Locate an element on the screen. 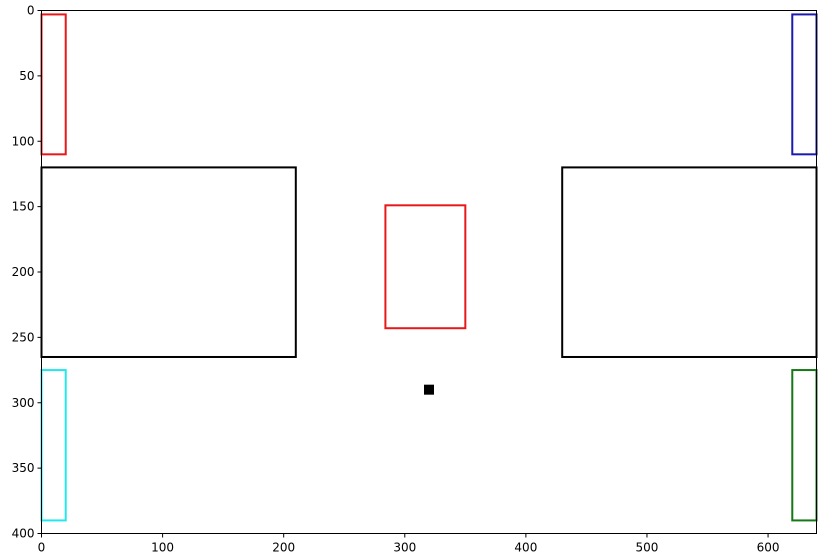 The image size is (823, 558). y-tick-label: 200 is located at coordinates (23, 272).